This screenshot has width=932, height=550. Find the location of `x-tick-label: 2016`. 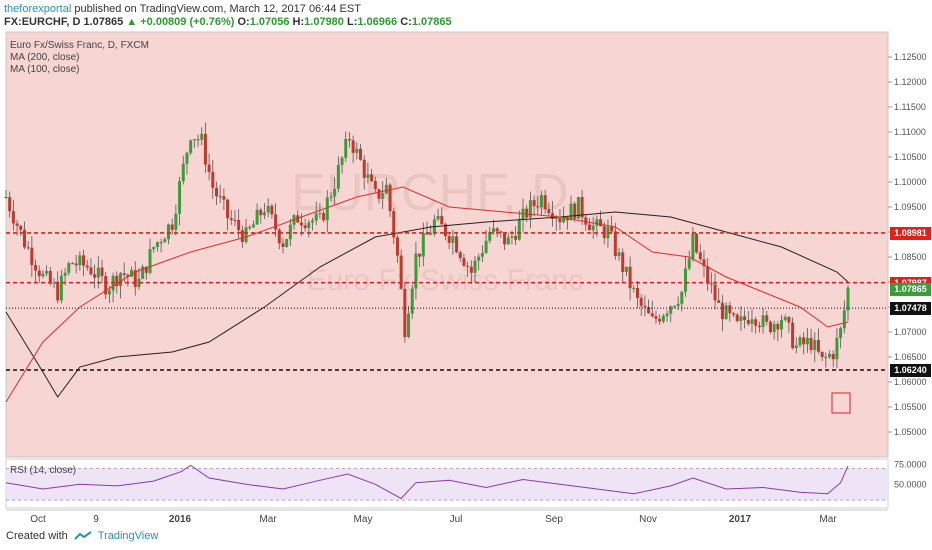

x-tick-label: 2016 is located at coordinates (180, 519).